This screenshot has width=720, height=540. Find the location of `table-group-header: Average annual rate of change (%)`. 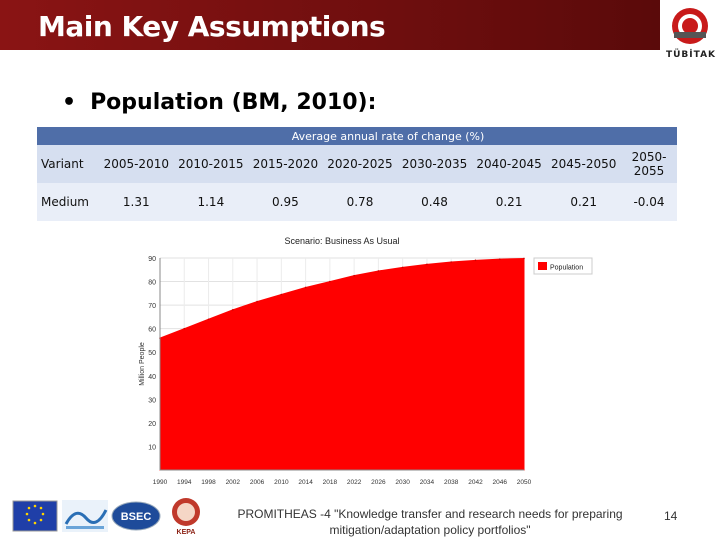

table-group-header: Average annual rate of change (%) is located at coordinates (388, 136).